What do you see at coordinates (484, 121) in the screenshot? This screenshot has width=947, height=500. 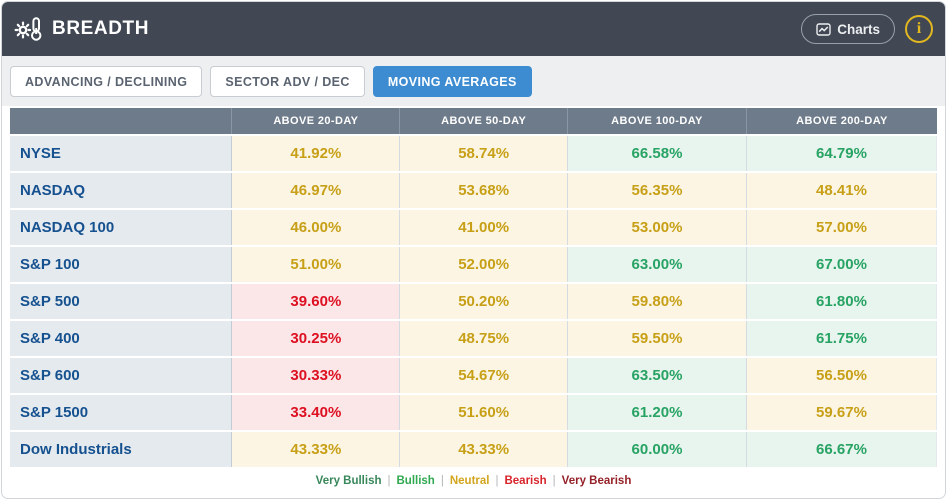 I see `column-header: ABOVE 50-DAY` at bounding box center [484, 121].